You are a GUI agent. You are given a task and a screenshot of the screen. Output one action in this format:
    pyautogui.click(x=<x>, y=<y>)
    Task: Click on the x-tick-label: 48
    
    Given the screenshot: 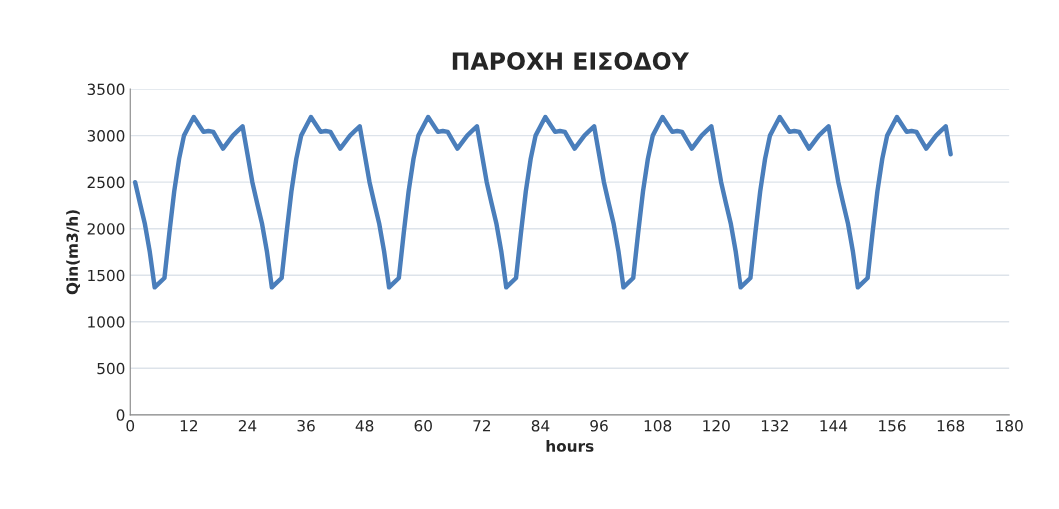 What is the action you would take?
    pyautogui.click(x=364, y=425)
    